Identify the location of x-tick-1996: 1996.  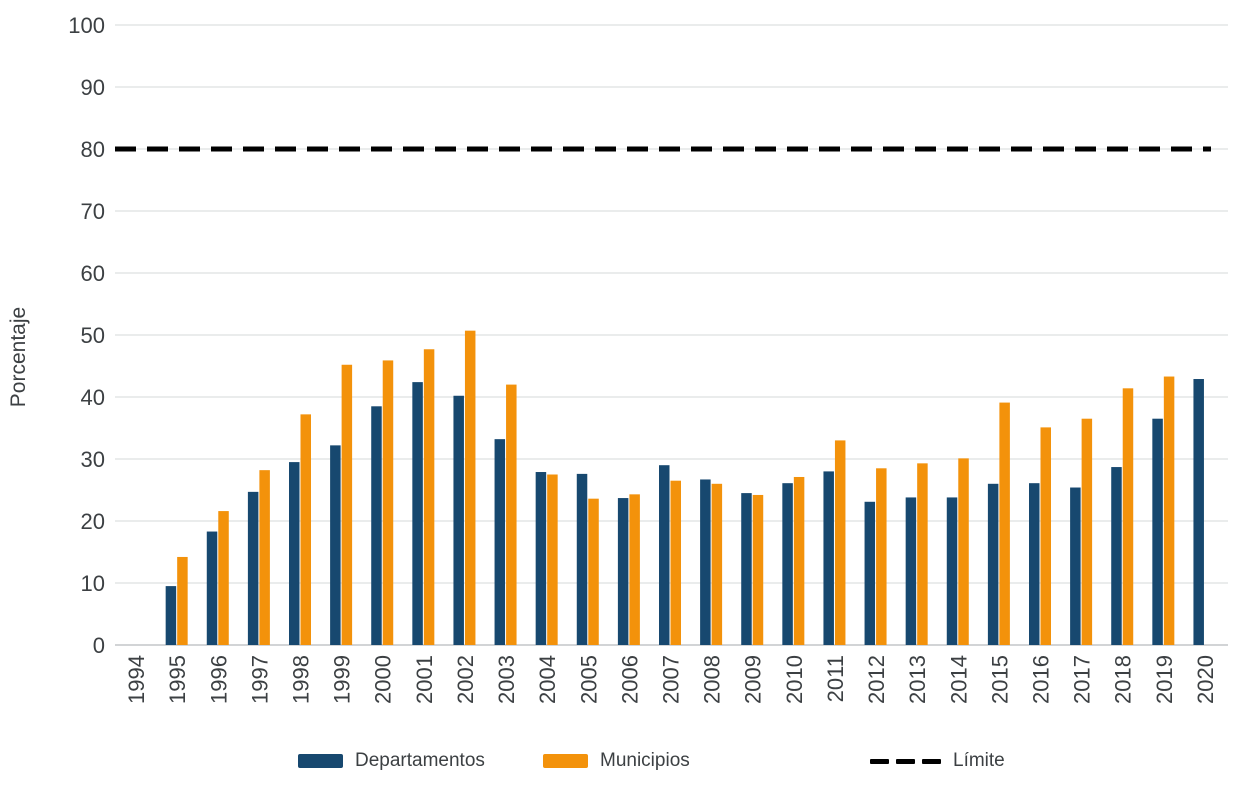
(218, 679).